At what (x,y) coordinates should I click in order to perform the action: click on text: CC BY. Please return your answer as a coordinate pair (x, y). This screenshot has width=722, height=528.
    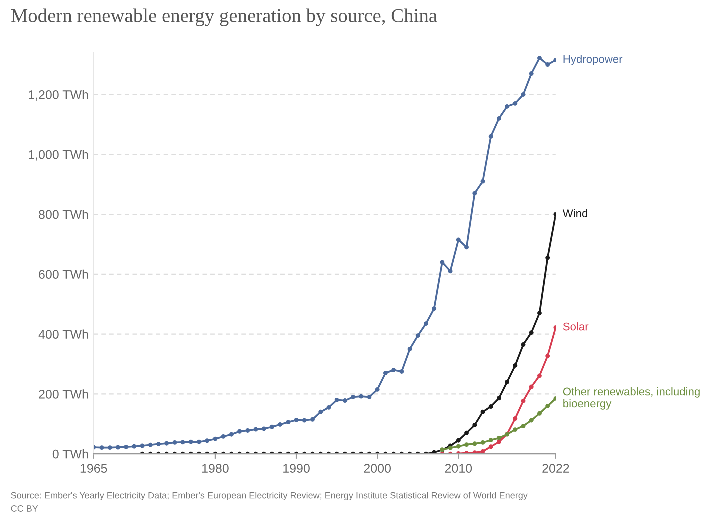
    Looking at the image, I should click on (24, 509).